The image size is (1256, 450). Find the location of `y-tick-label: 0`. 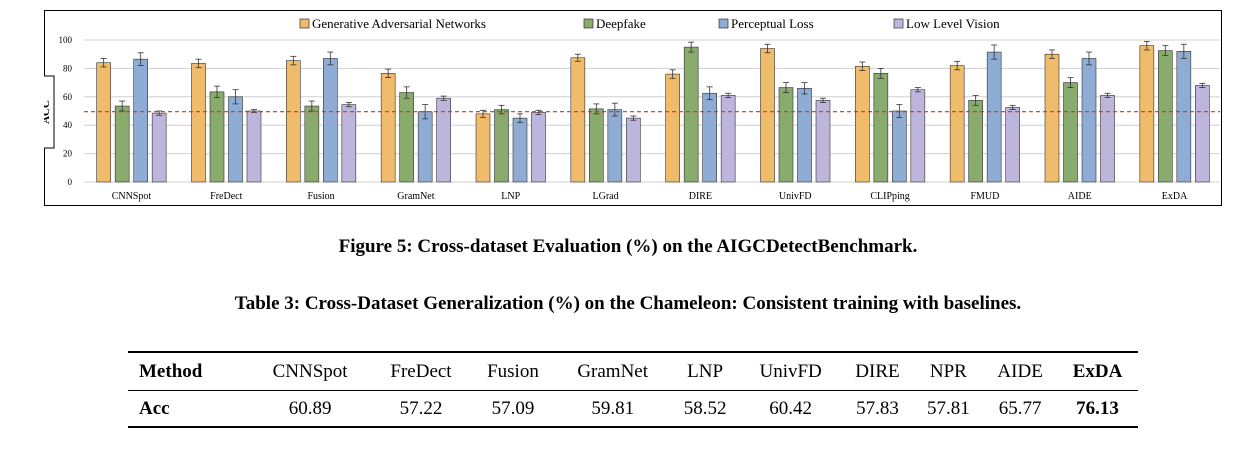

y-tick-label: 0 is located at coordinates (70, 182).